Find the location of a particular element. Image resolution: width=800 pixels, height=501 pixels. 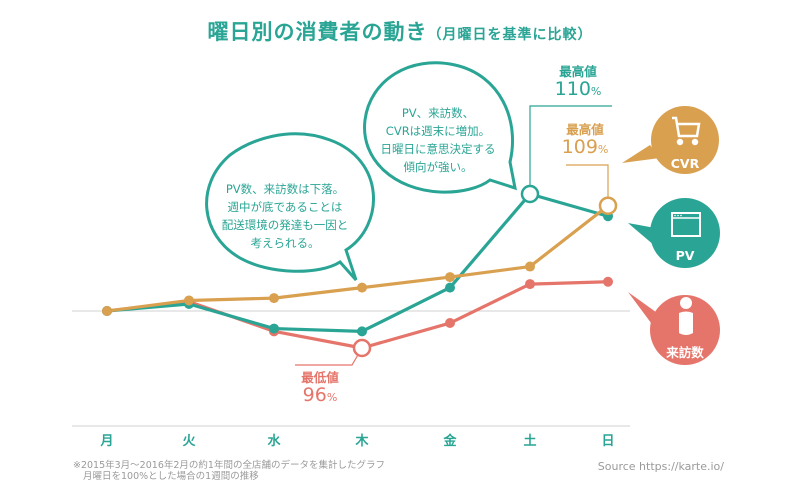

chart-title: 曜日別の消費者の動き（月曜日を基準に比較） is located at coordinates (400, 31).